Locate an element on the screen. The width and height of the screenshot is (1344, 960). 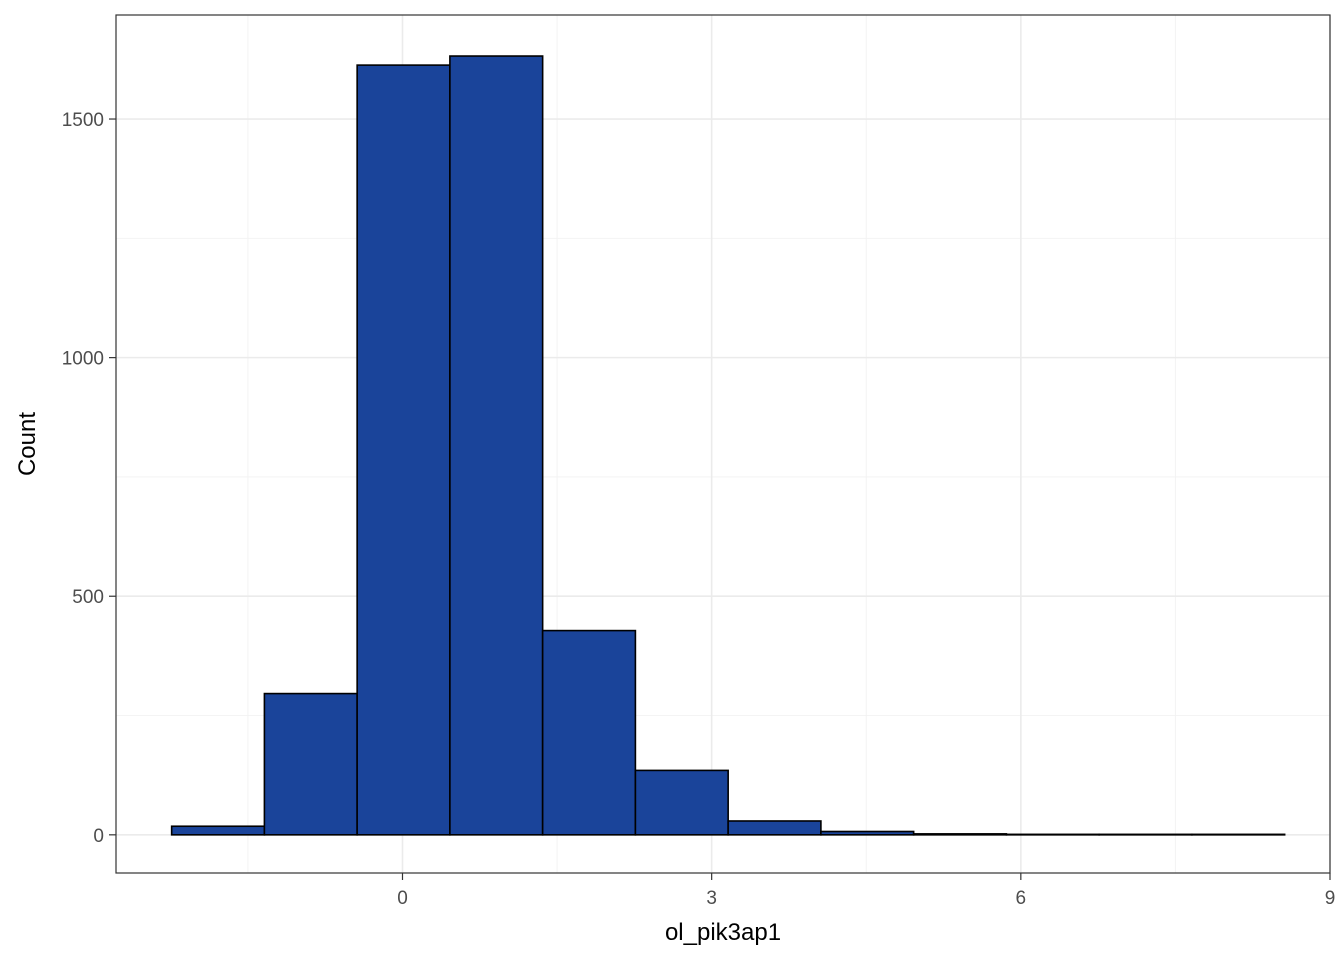
y-tick-label: 1500 is located at coordinates (83, 120).